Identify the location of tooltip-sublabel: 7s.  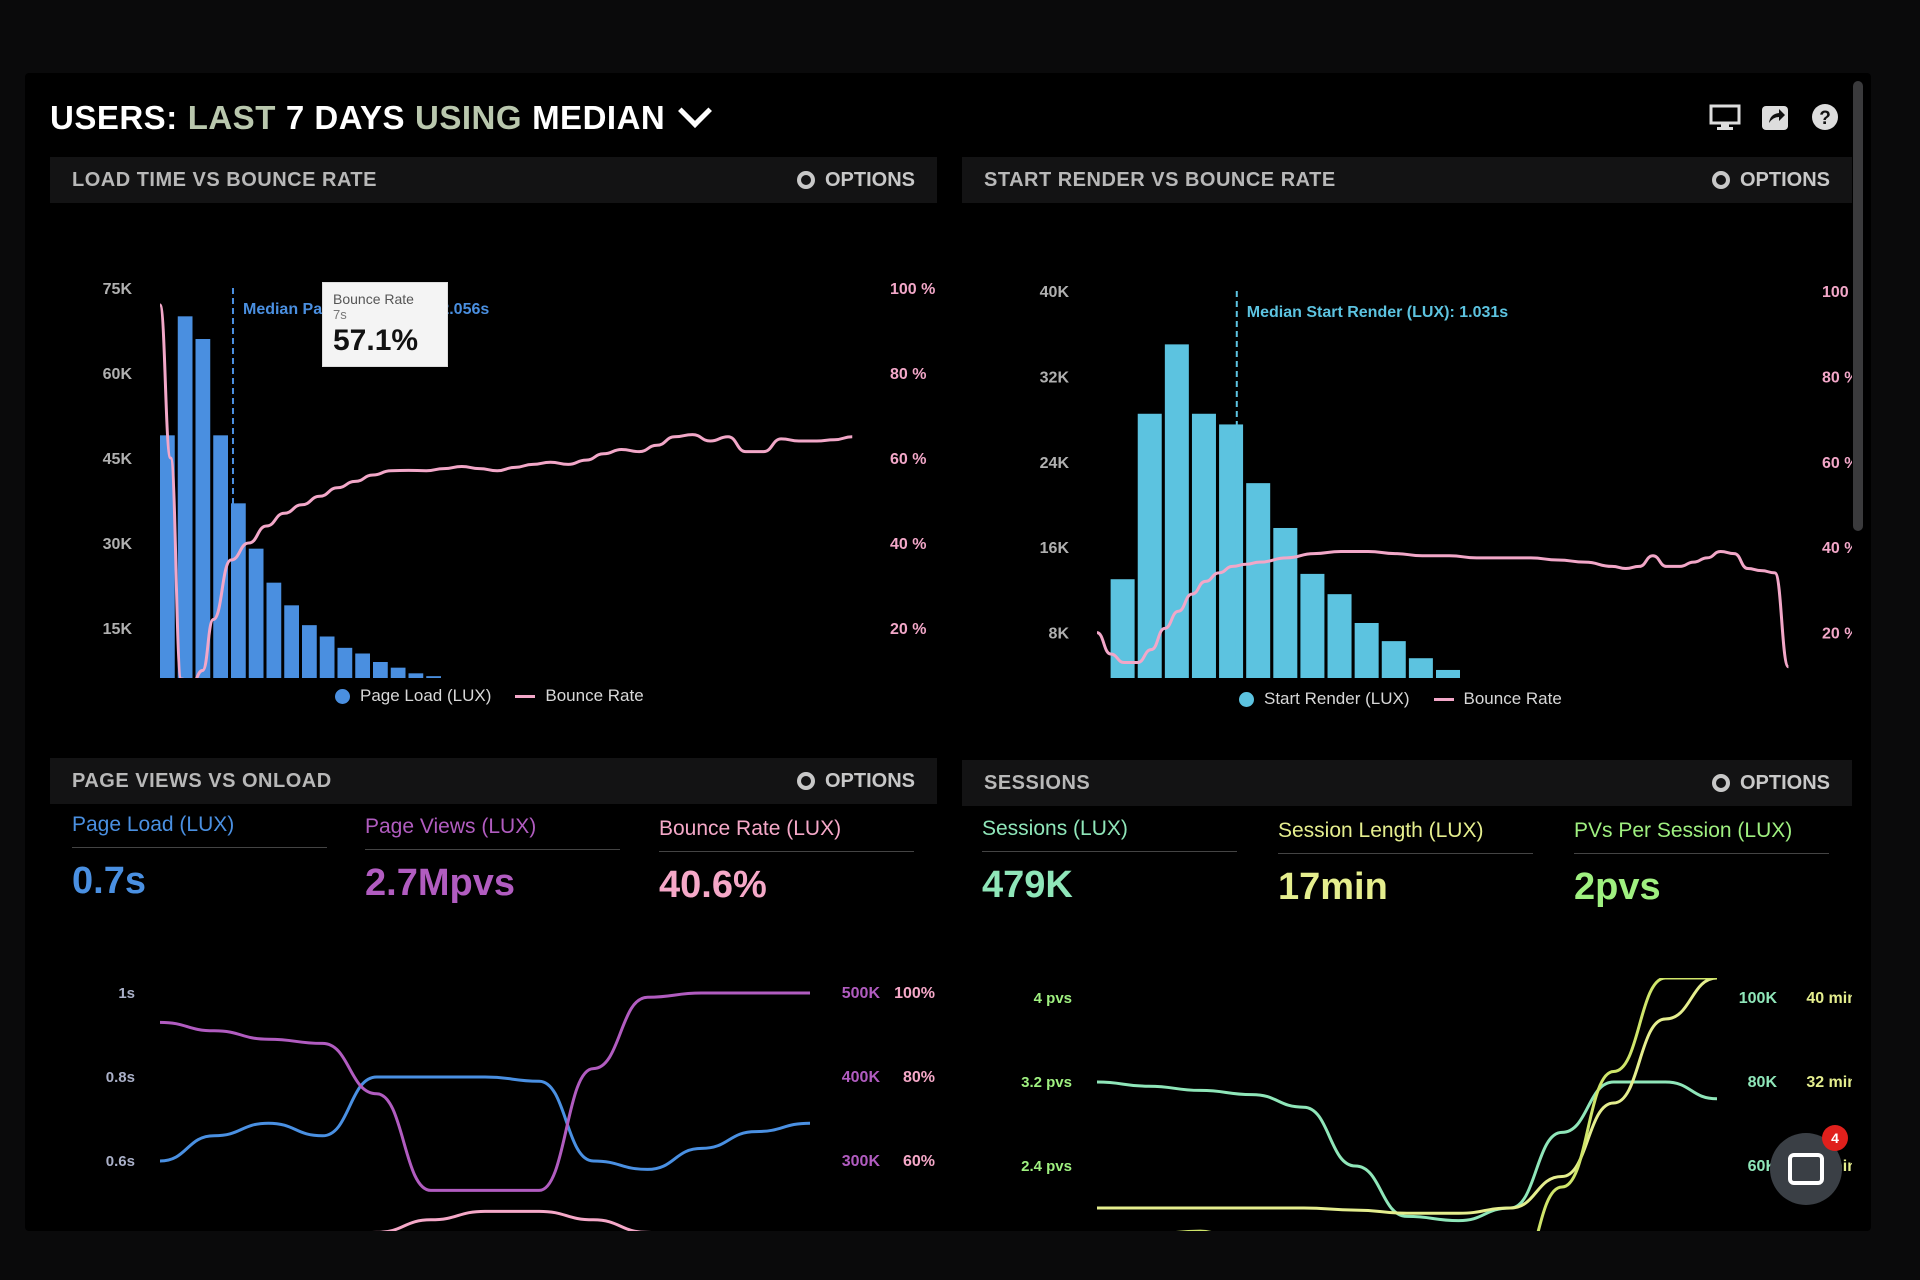
(340, 314).